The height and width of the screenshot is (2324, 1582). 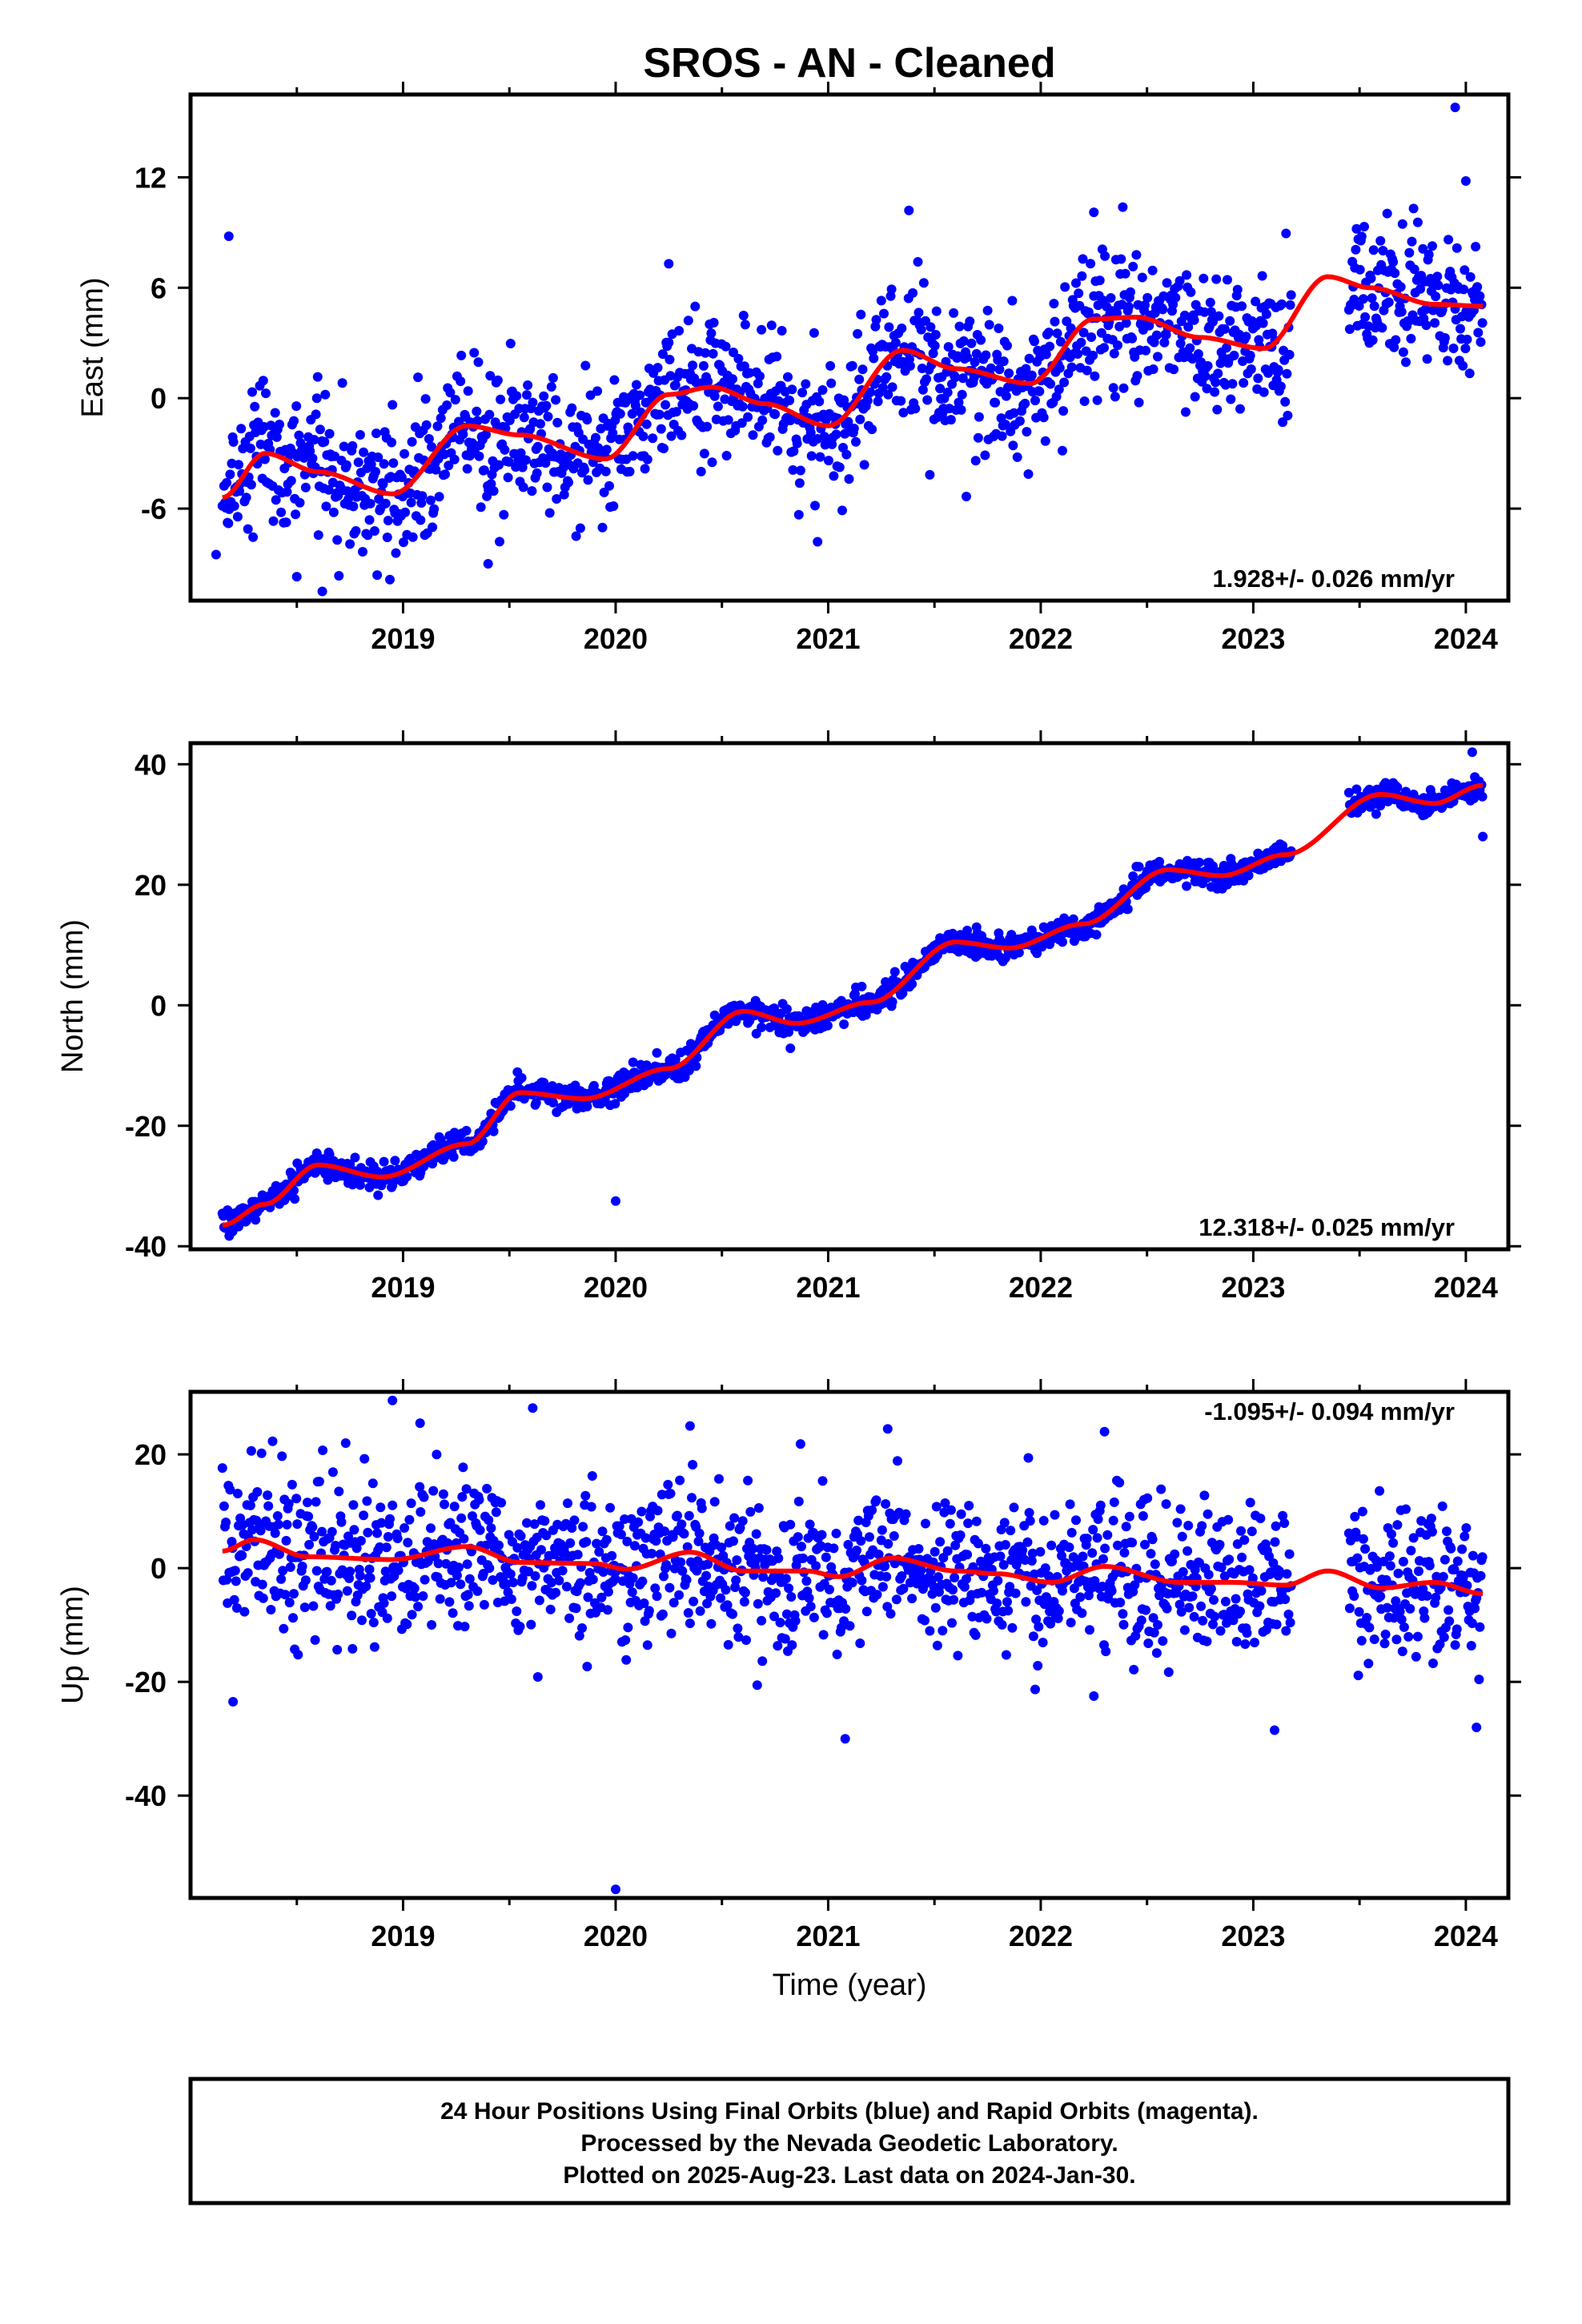 I want to click on outlier-point, so click(x=1094, y=212).